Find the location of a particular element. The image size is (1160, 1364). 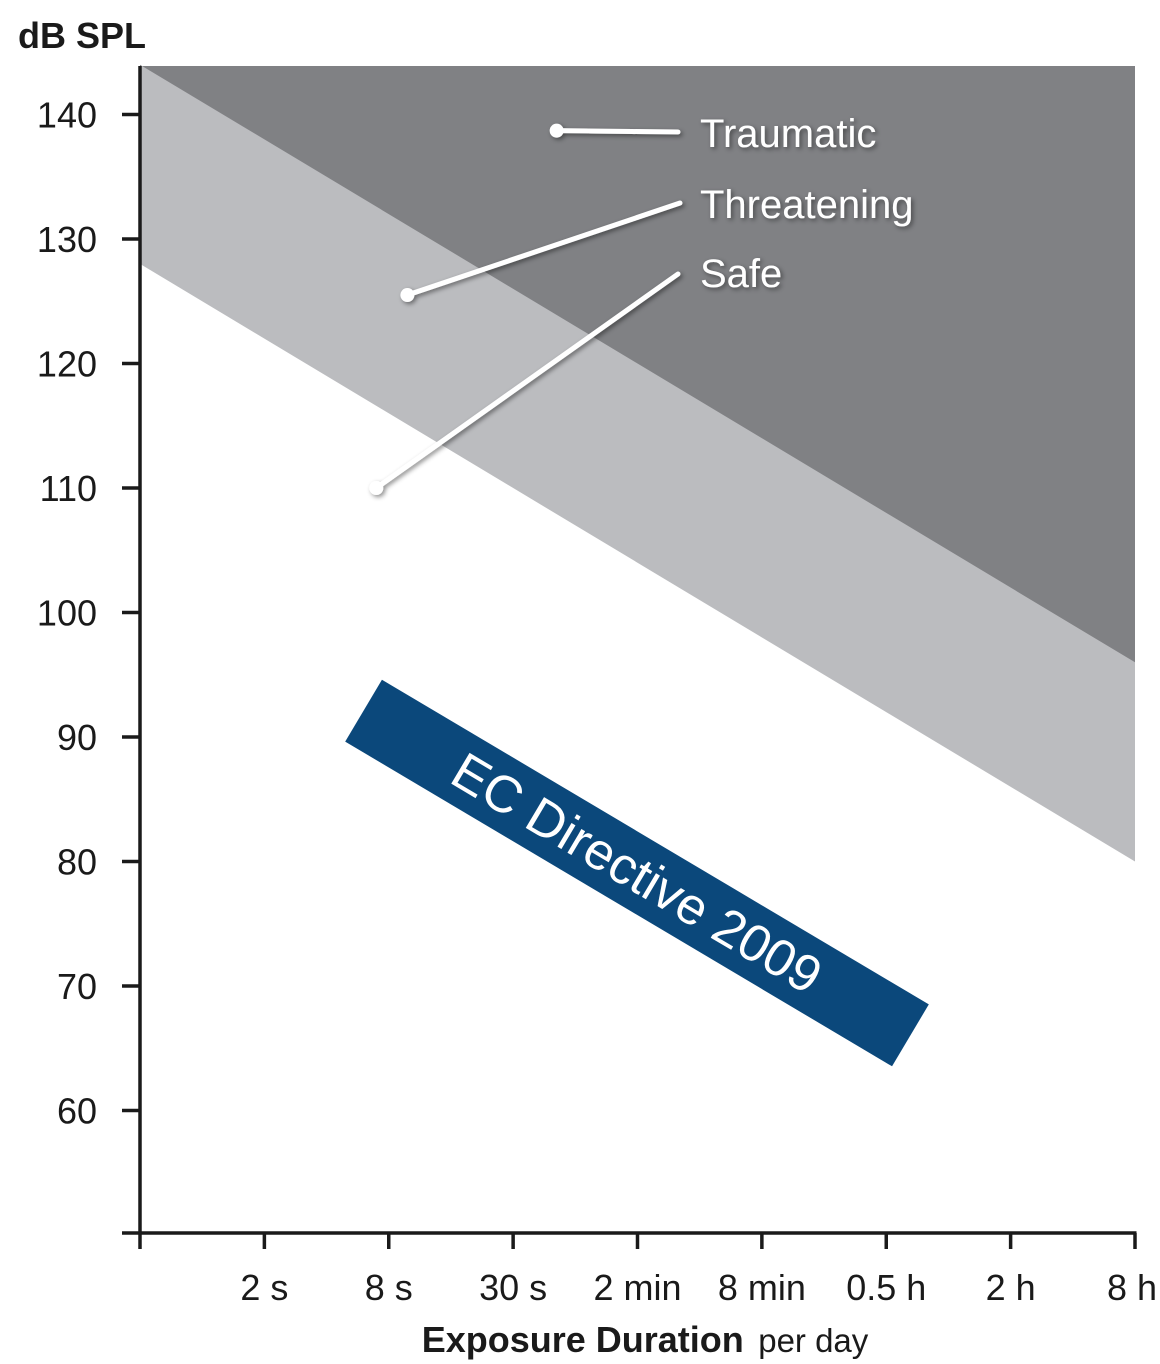

x-axis-title-main: Exposure Duration is located at coordinates (583, 1339).